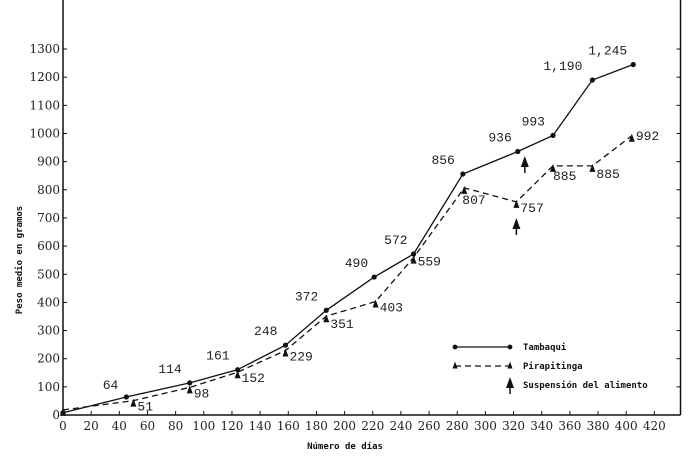  I want to click on x-tick-label: 120, so click(232, 426).